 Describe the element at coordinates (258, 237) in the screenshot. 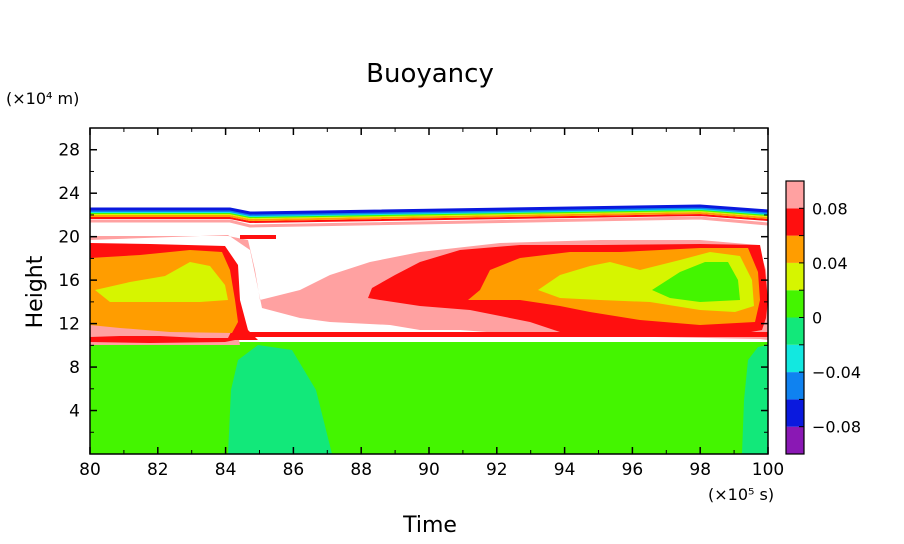

I see `region-pink-top-dash` at that location.